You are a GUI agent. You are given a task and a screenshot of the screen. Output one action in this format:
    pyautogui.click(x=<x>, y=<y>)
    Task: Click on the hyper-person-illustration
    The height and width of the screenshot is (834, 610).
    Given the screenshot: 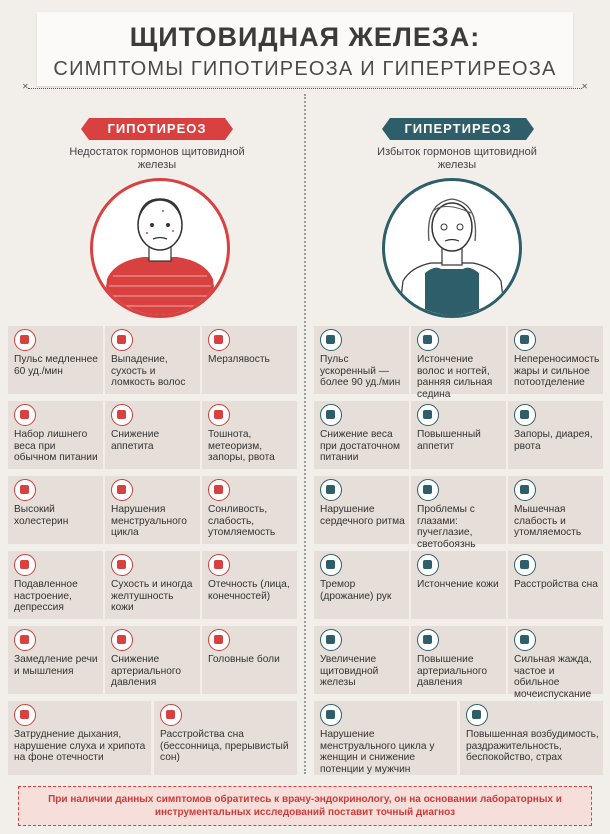 What is the action you would take?
    pyautogui.click(x=452, y=248)
    